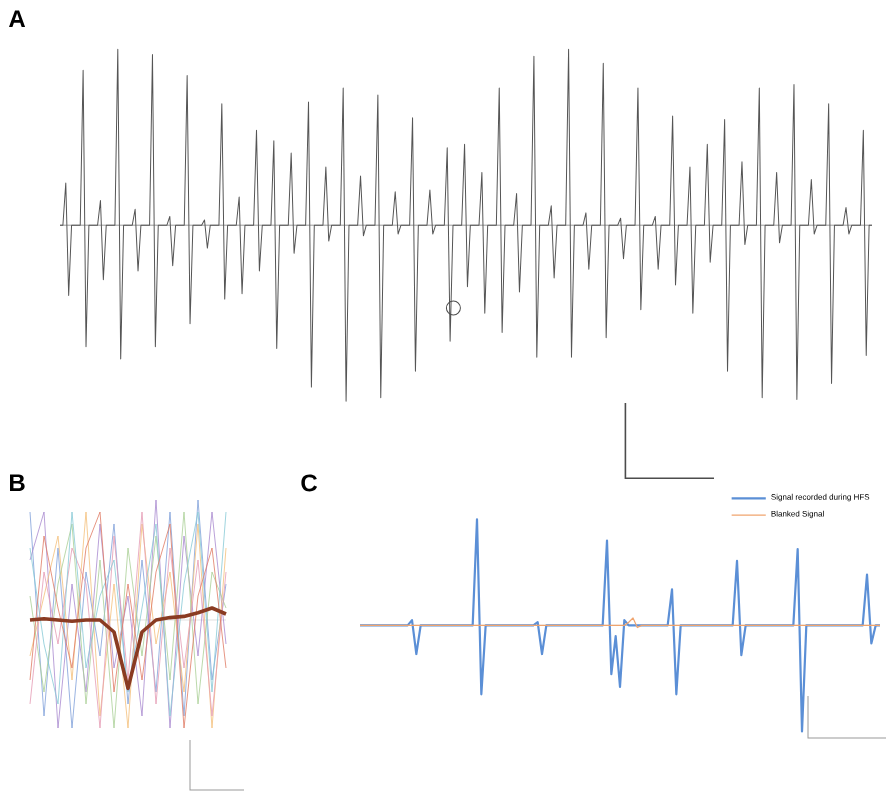 The width and height of the screenshot is (894, 800). I want to click on chart-title: B, so click(17, 482).